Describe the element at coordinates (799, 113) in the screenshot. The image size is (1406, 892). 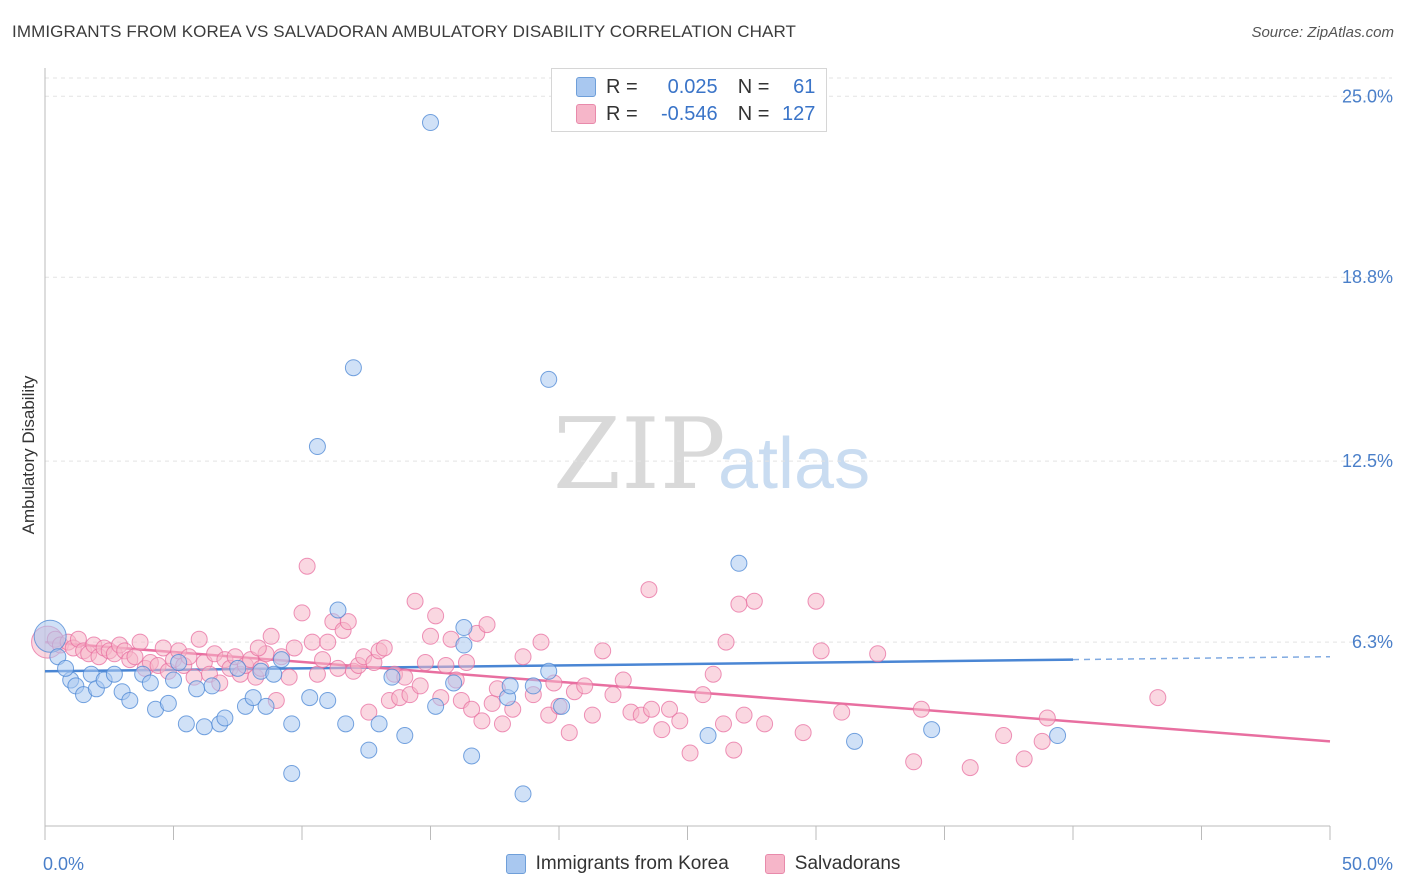
I see `legend-n-value: 127` at that location.